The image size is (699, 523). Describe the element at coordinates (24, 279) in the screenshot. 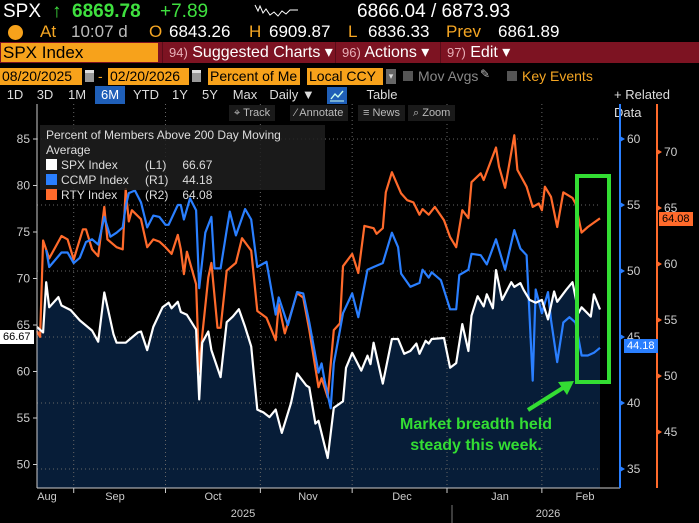

I see `y-tick-label-l1: 70` at that location.